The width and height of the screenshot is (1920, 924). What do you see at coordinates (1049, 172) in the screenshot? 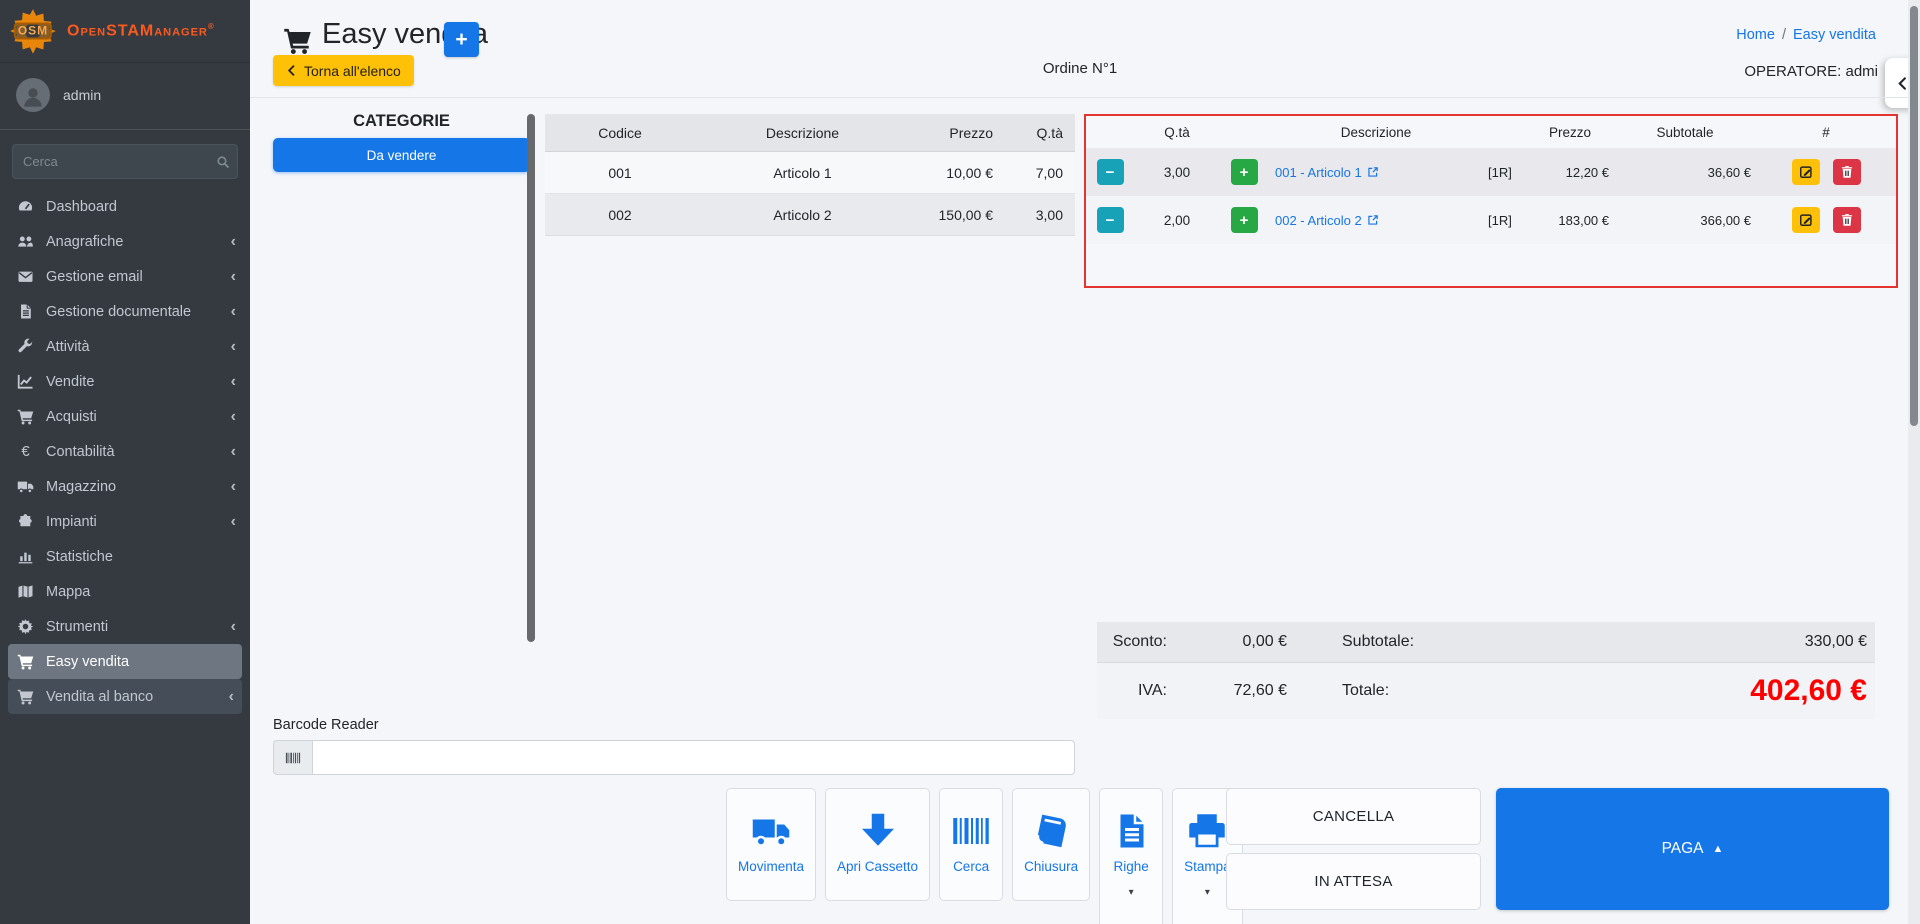
I see `product-qty: 7,00` at bounding box center [1049, 172].